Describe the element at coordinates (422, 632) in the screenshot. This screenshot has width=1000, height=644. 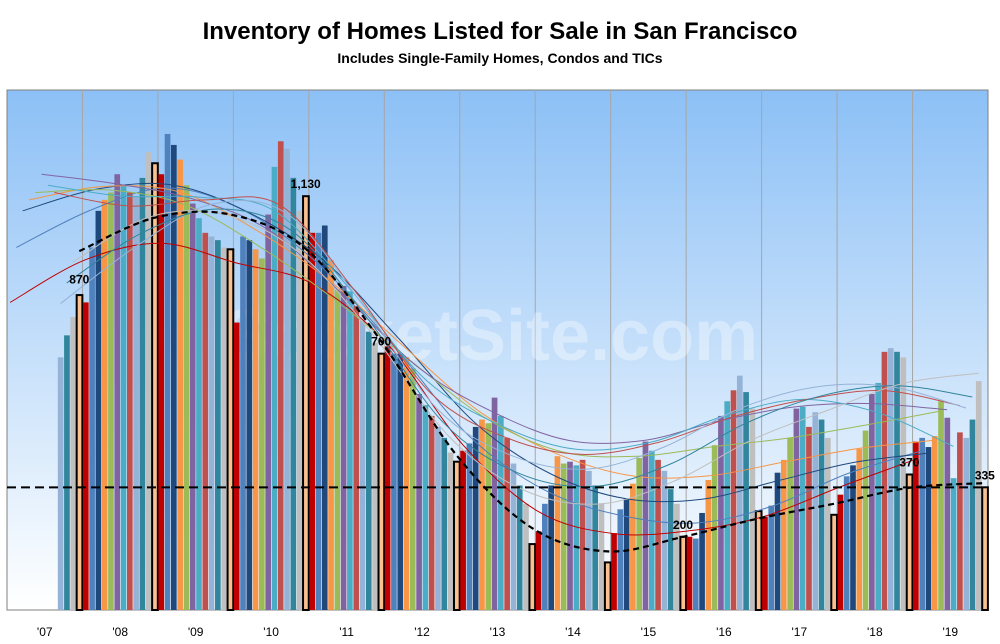
I see `x-tick-label: '12` at that location.